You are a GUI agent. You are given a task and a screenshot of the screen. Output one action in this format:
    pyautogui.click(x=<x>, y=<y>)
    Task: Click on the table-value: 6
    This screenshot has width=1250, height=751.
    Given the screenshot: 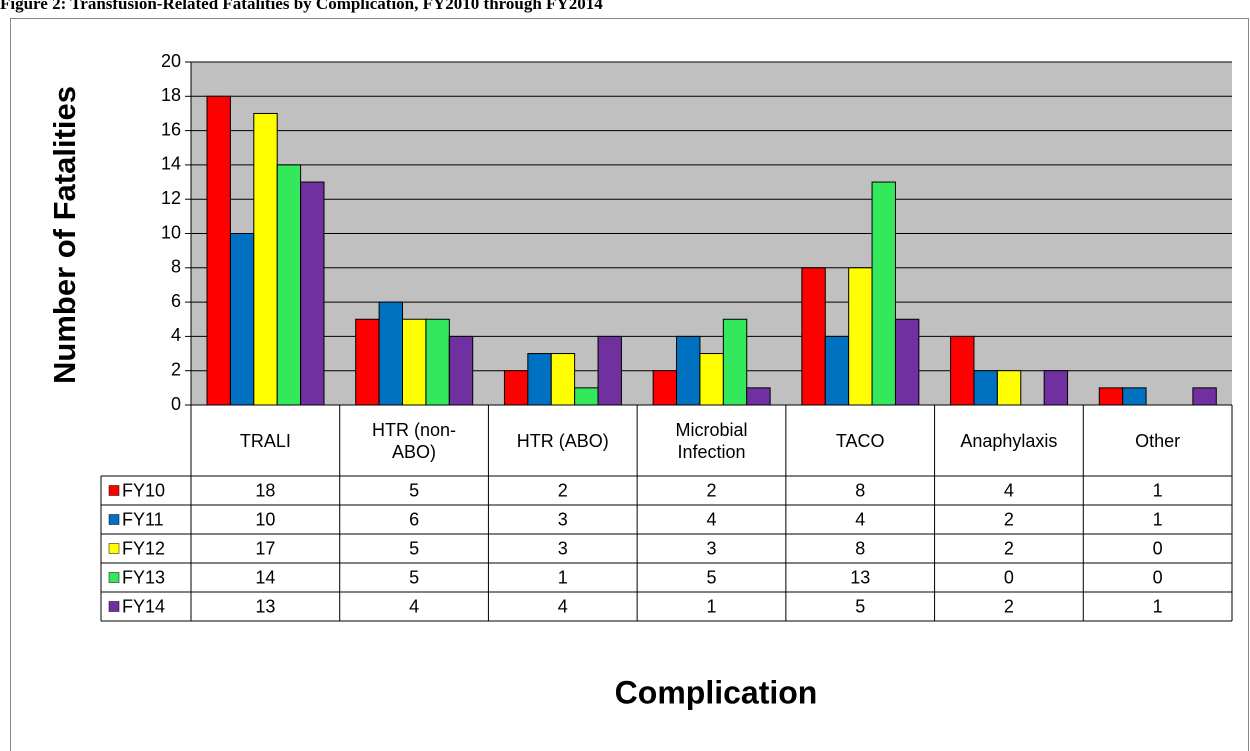 What is the action you would take?
    pyautogui.click(x=414, y=519)
    